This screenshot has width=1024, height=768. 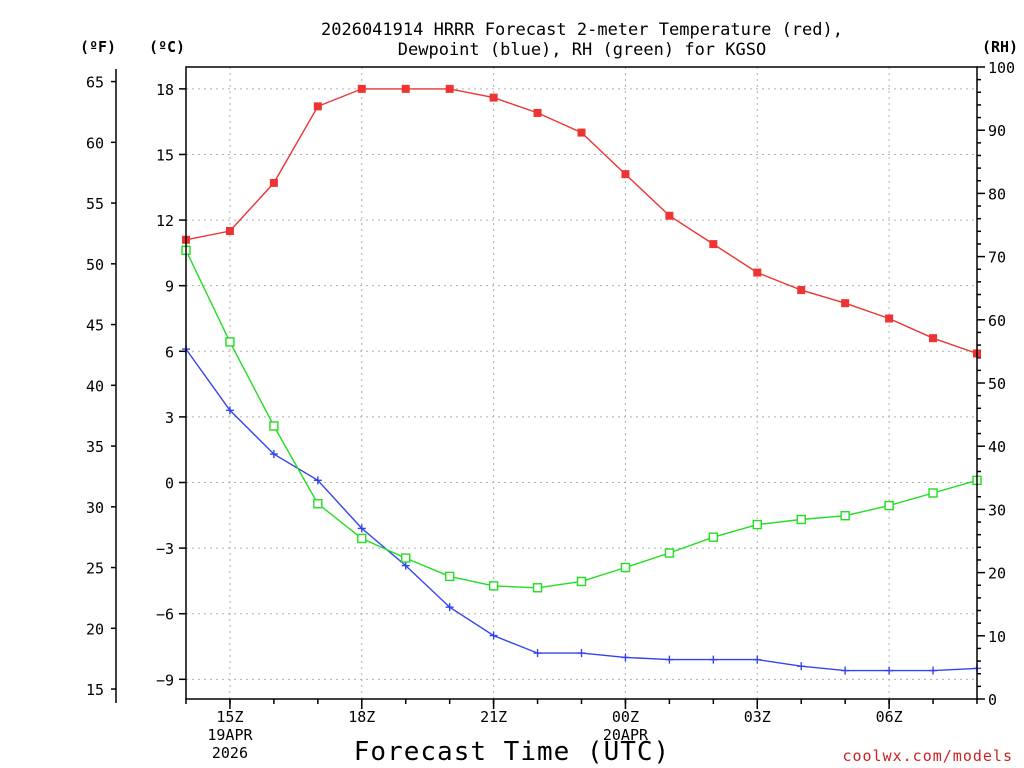 I want to click on celsius-tick-label: 12, so click(x=165, y=221).